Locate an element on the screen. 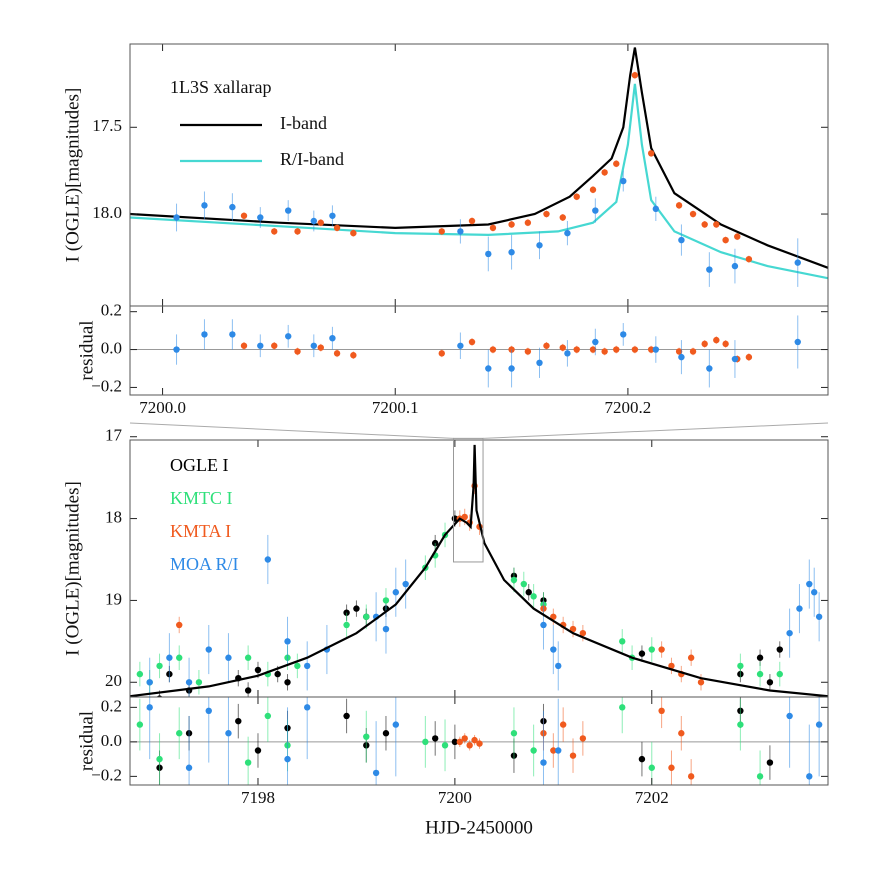 Image resolution: width=872 pixels, height=872 pixels. x-tick-label: 7200.2 is located at coordinates (628, 407).